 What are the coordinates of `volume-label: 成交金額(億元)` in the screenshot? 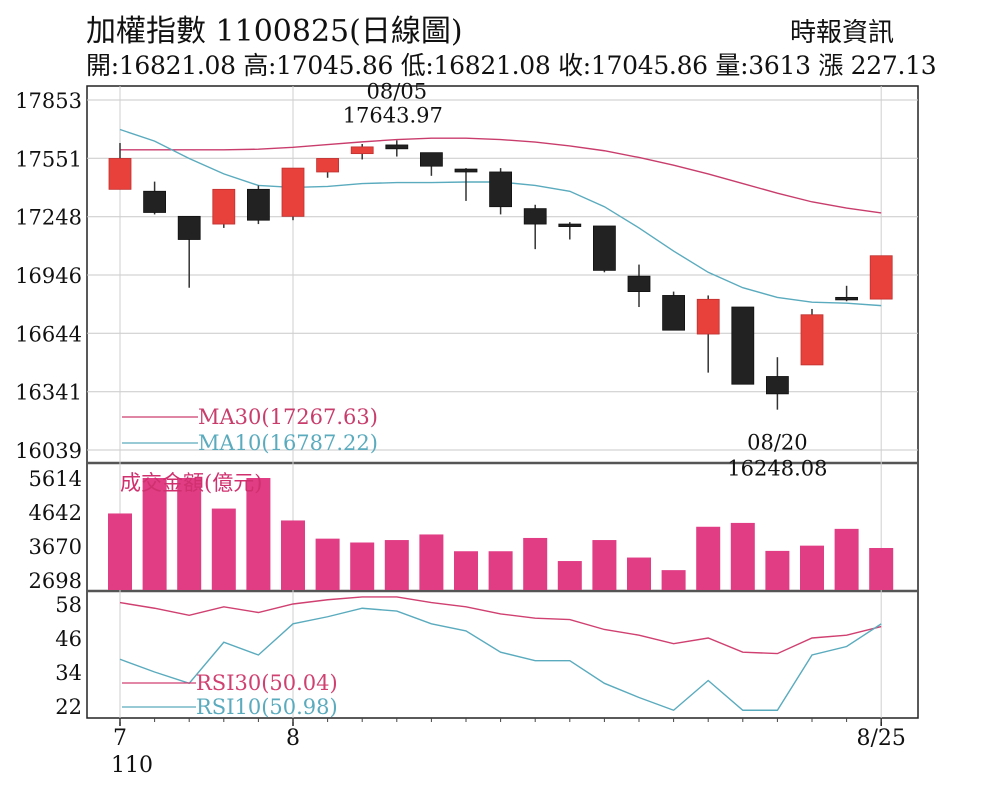 It's located at (191, 483).